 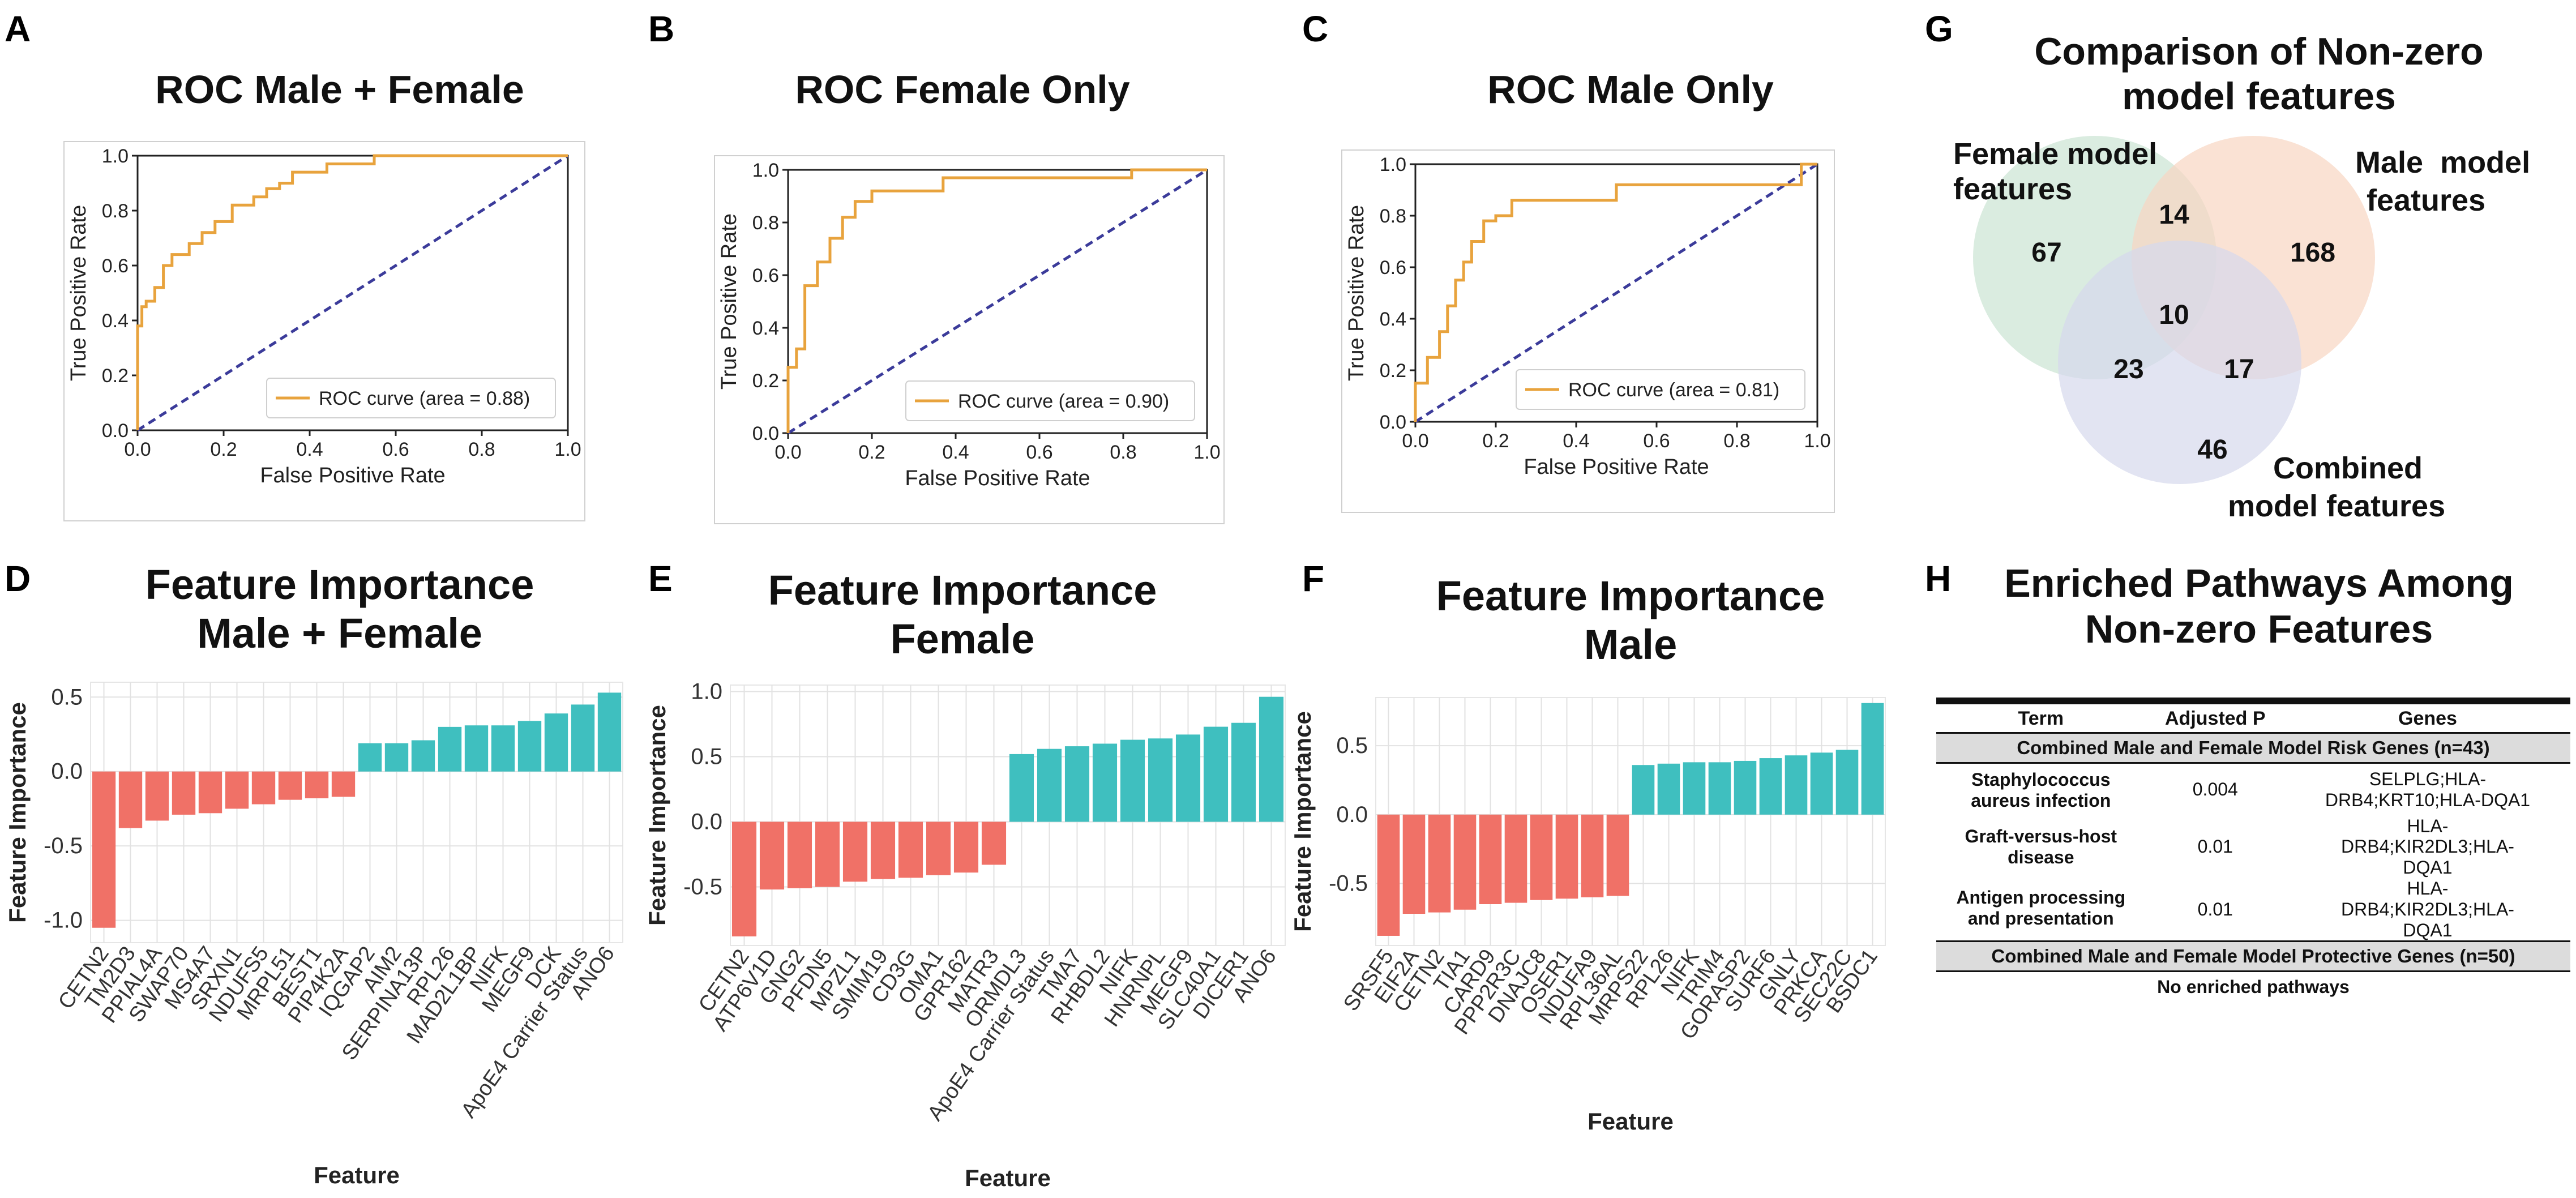 What do you see at coordinates (962, 89) in the screenshot?
I see `panel-b-title: ROC Female Only` at bounding box center [962, 89].